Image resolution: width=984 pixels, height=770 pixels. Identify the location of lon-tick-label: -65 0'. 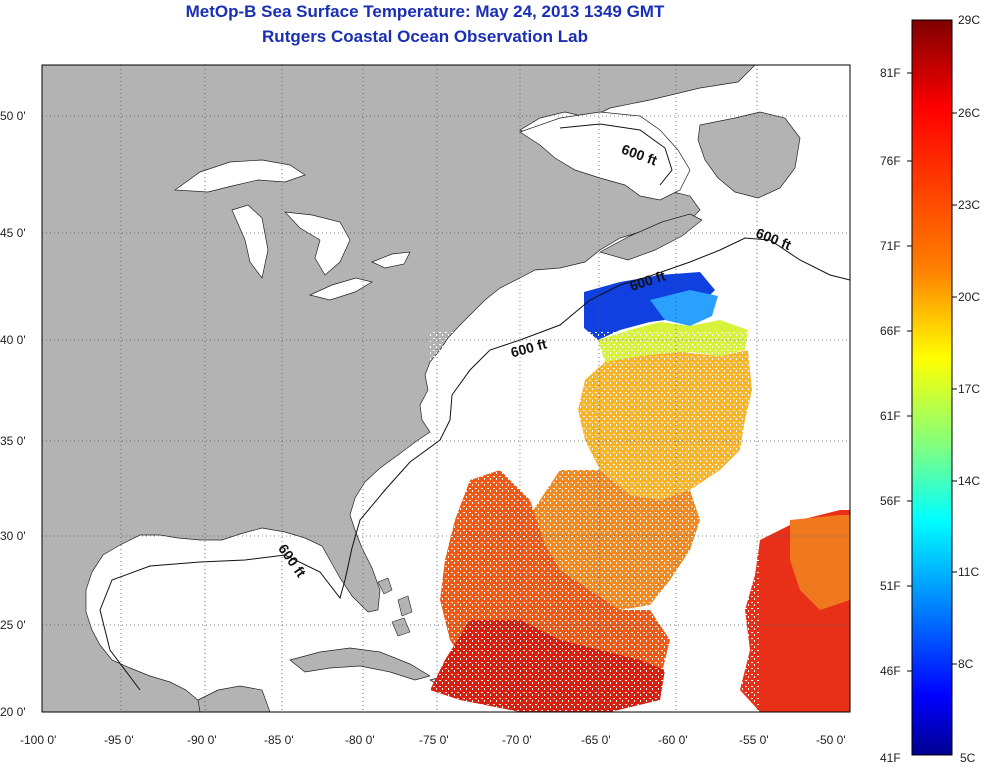
(596, 740).